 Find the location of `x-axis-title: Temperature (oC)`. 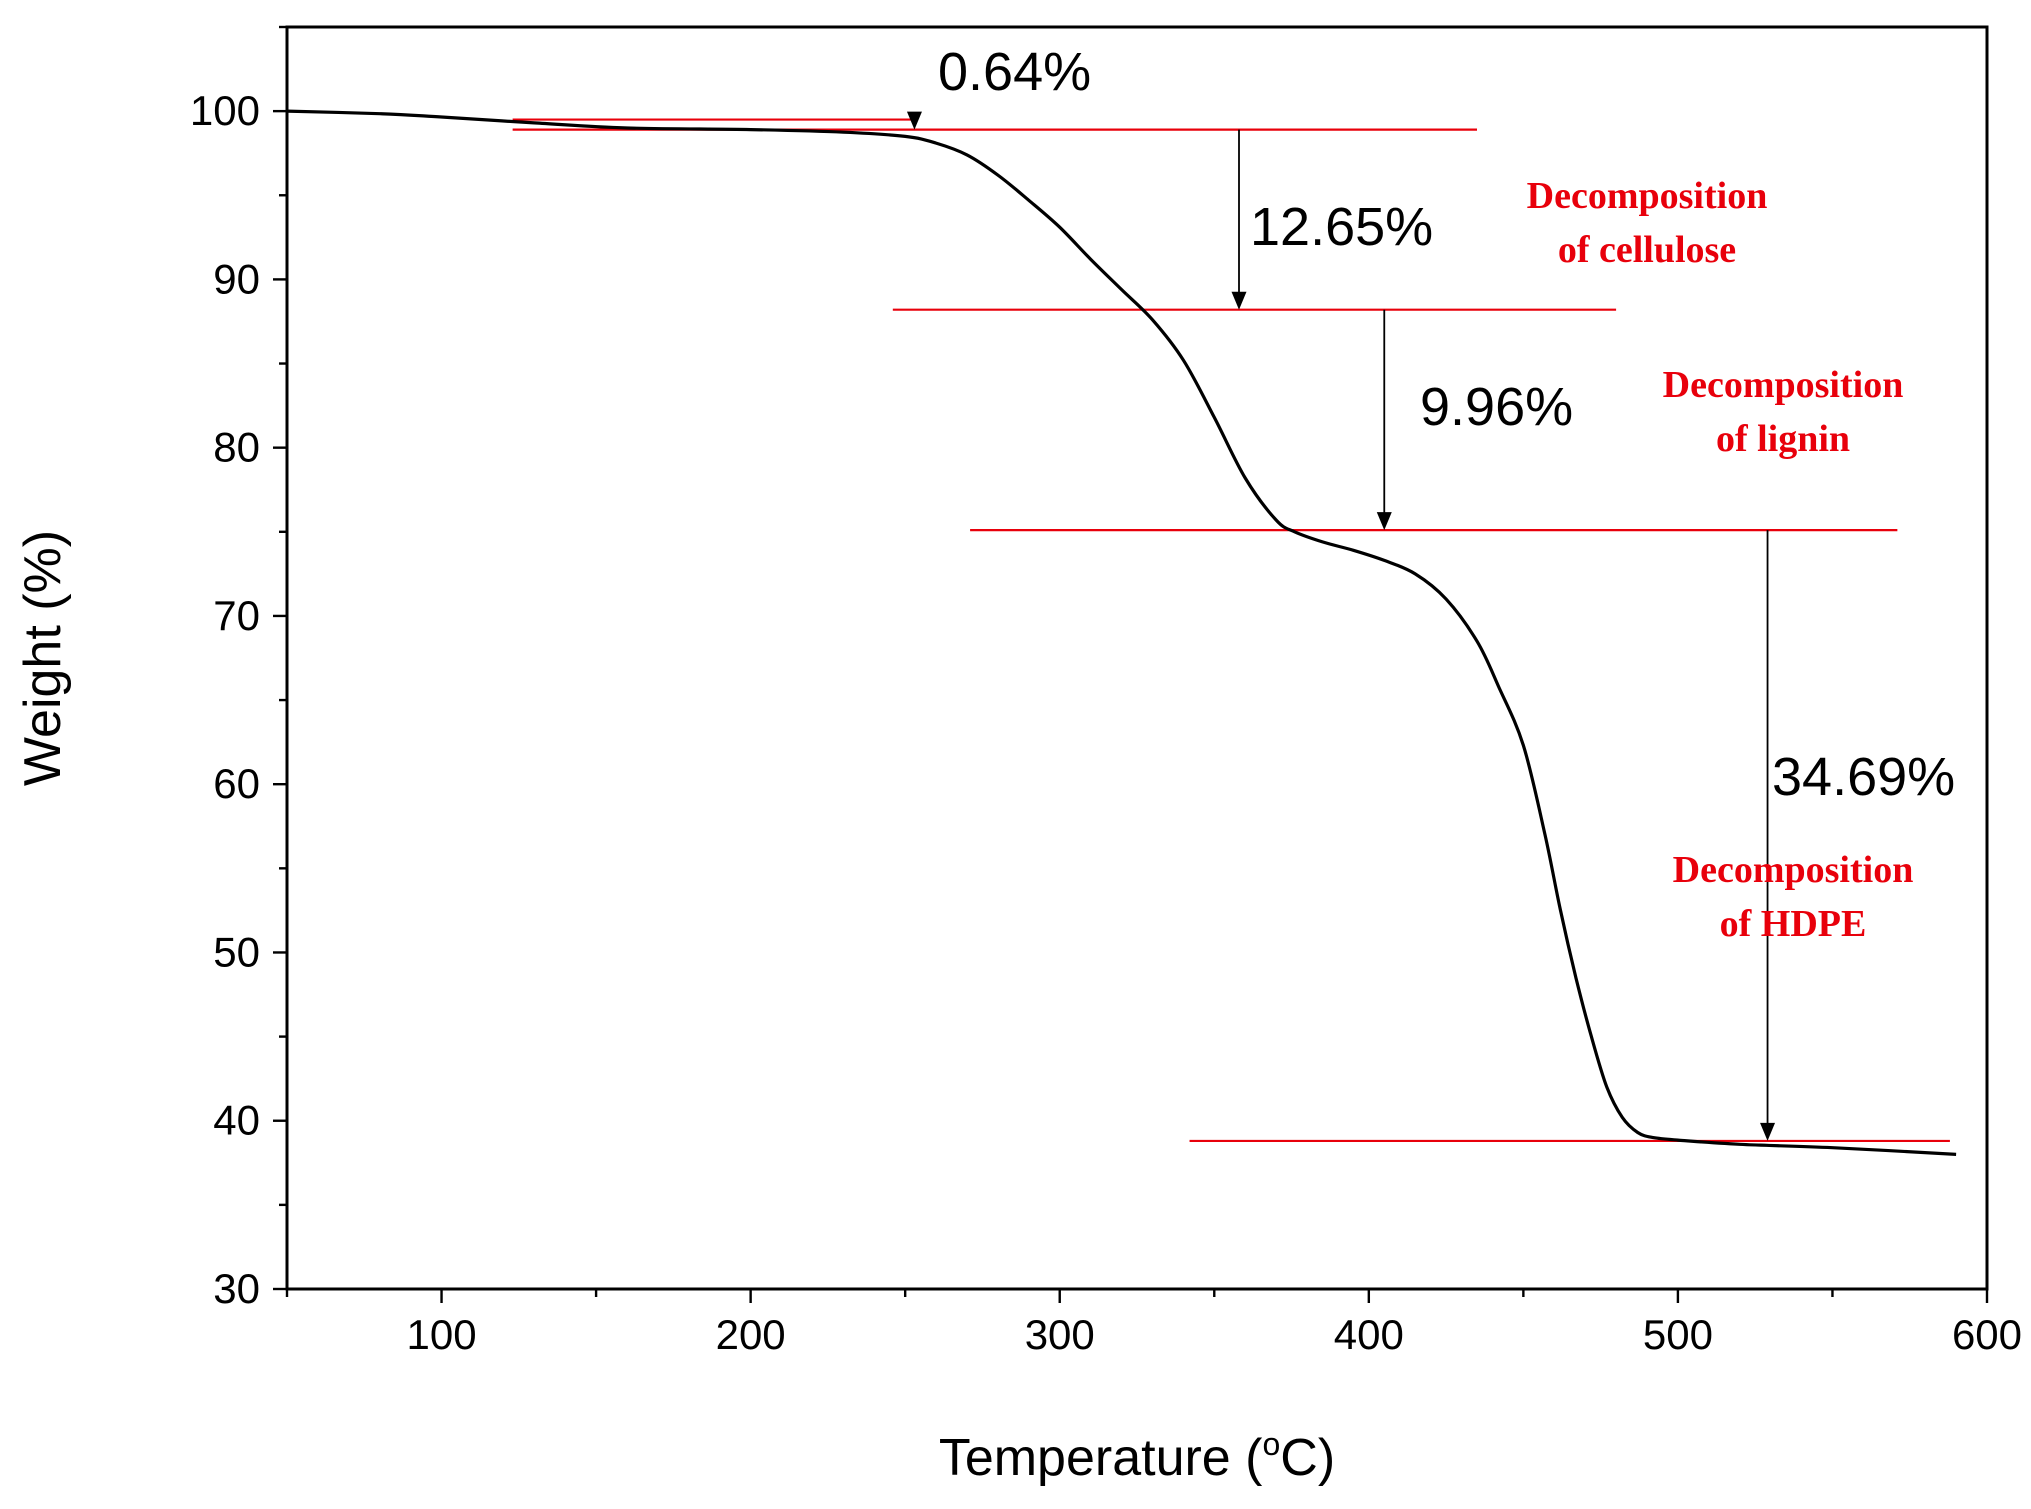

x-axis-title: Temperature (oC) is located at coordinates (1137, 1456).